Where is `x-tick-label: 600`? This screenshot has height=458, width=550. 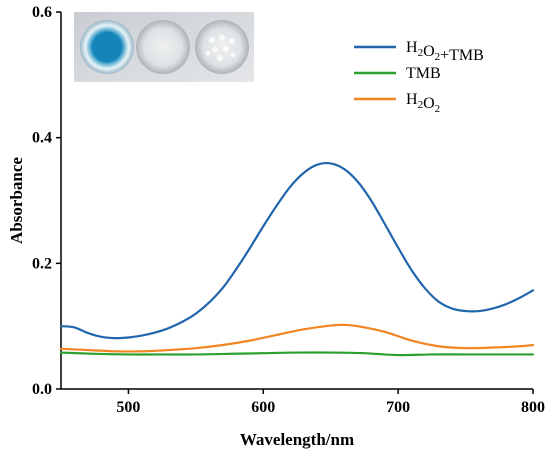 x-tick-label: 600 is located at coordinates (263, 407).